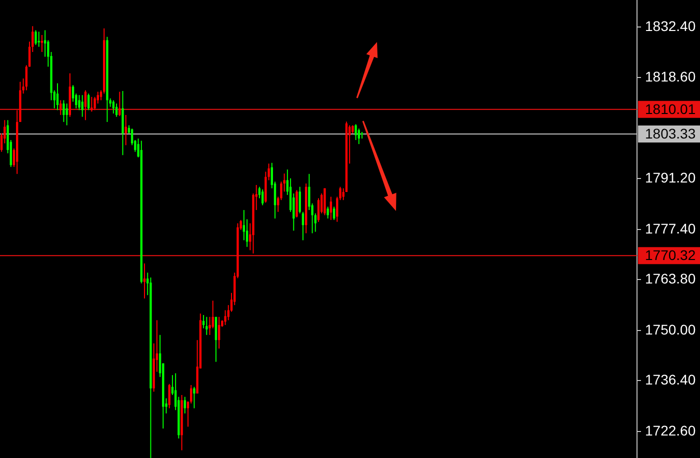  I want to click on y-tick-label: 1791.20, so click(670, 178).